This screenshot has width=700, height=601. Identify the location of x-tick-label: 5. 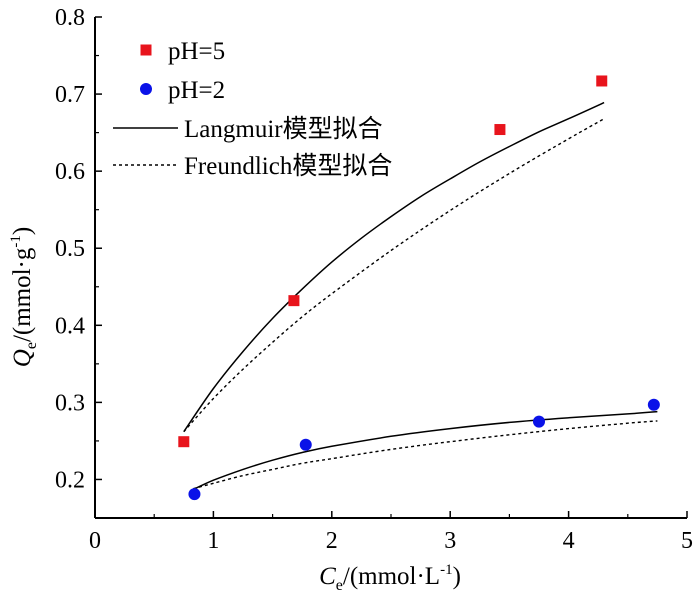
(687, 541).